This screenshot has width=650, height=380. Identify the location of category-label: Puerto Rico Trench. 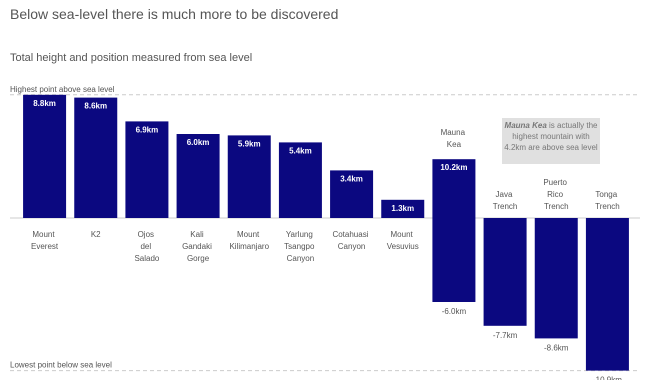
(556, 194).